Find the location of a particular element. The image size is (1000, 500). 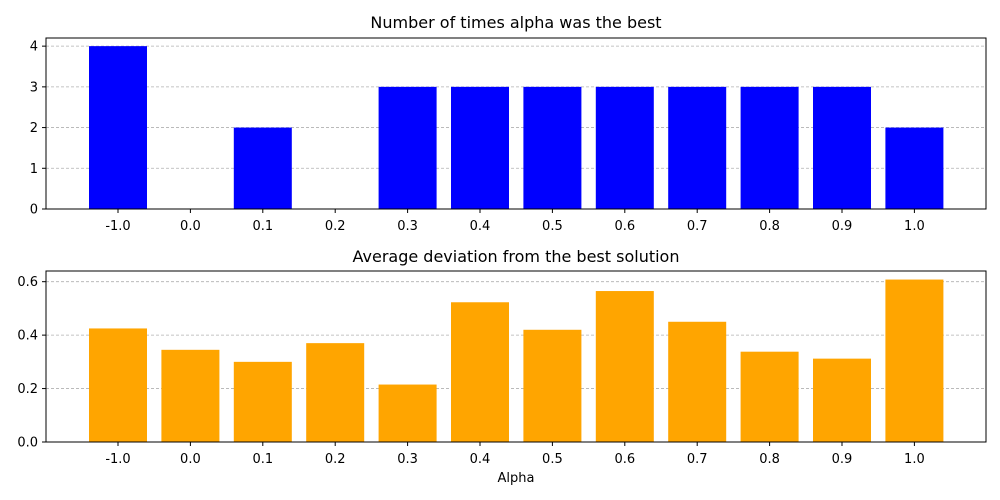

y-ticks: 0.0 0.2 0.4 0.6 is located at coordinates (31, 363).